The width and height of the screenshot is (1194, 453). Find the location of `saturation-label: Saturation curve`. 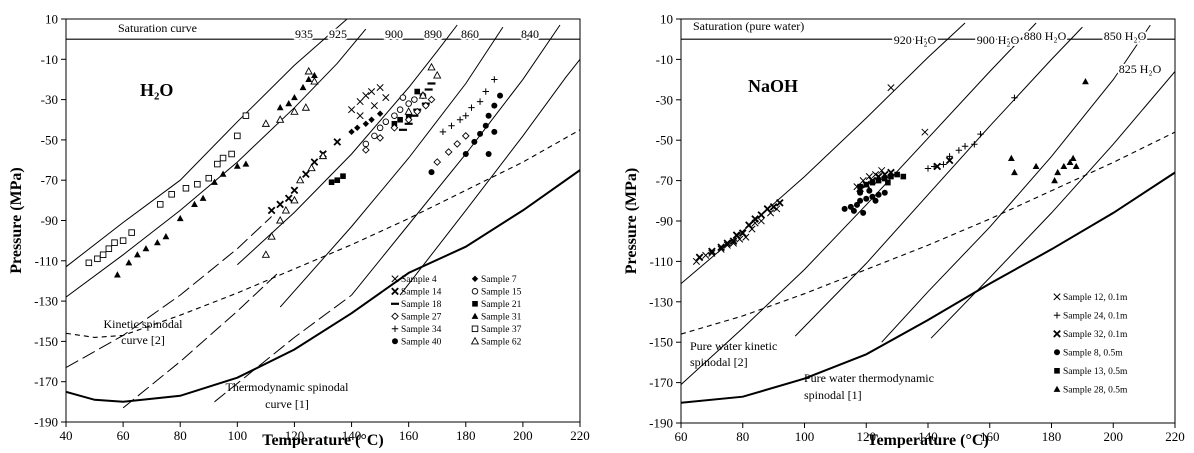

saturation-label: Saturation curve is located at coordinates (157, 28).